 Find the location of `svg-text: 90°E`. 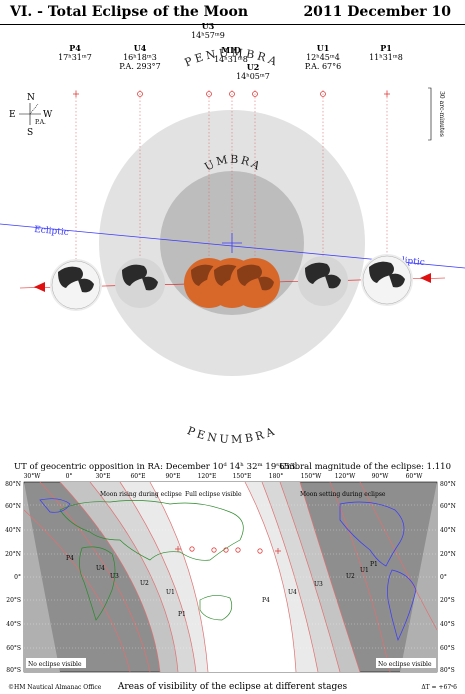

svg-text: 90°E is located at coordinates (172, 476).